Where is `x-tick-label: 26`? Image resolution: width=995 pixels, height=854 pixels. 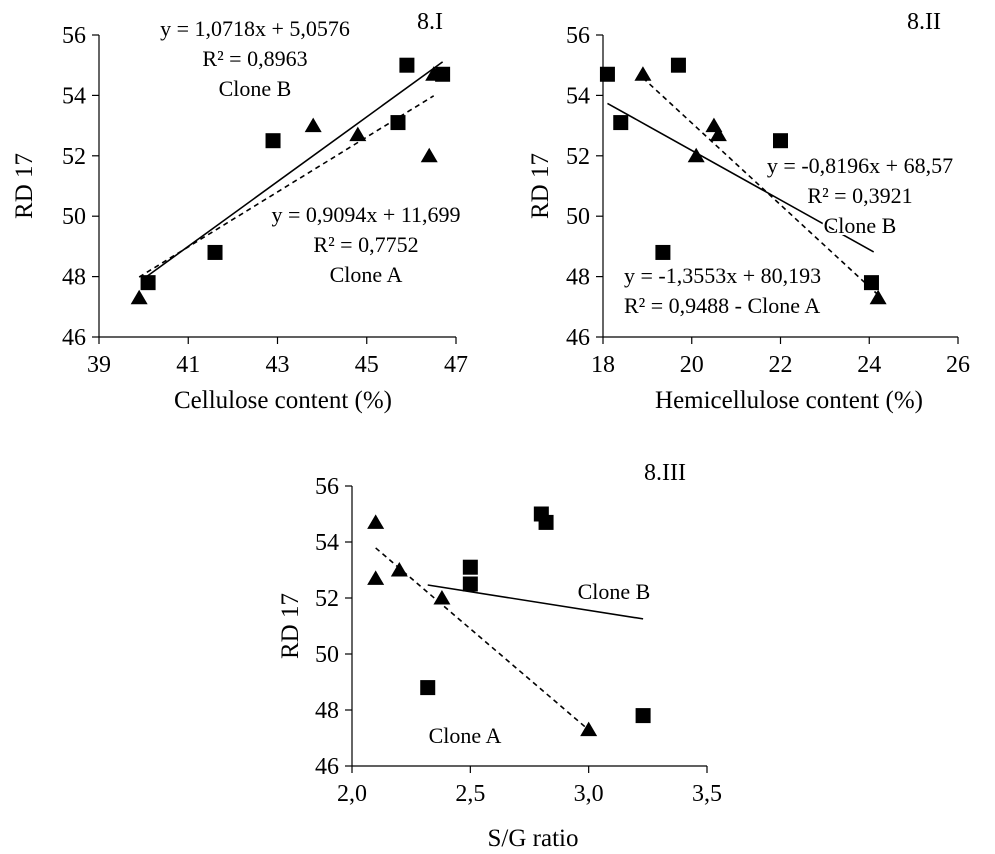 x-tick-label: 26 is located at coordinates (958, 365).